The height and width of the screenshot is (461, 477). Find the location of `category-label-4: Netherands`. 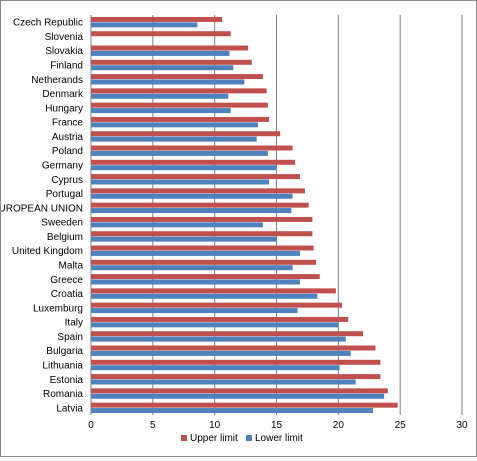

category-label-4: Netherands is located at coordinates (57, 80).